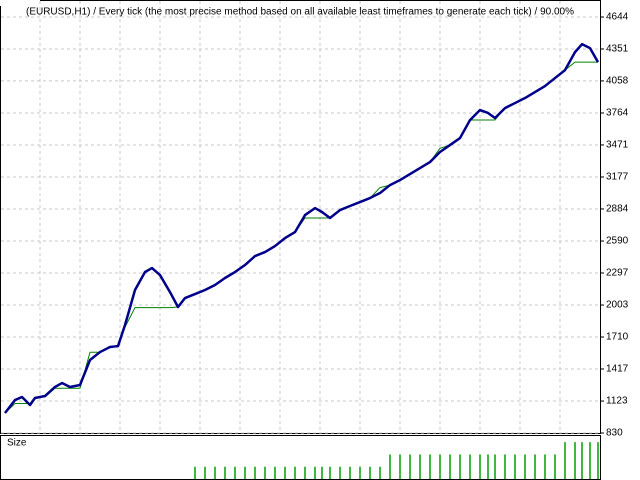  Describe the element at coordinates (617, 401) in the screenshot. I see `y-tick-label: 1123` at that location.